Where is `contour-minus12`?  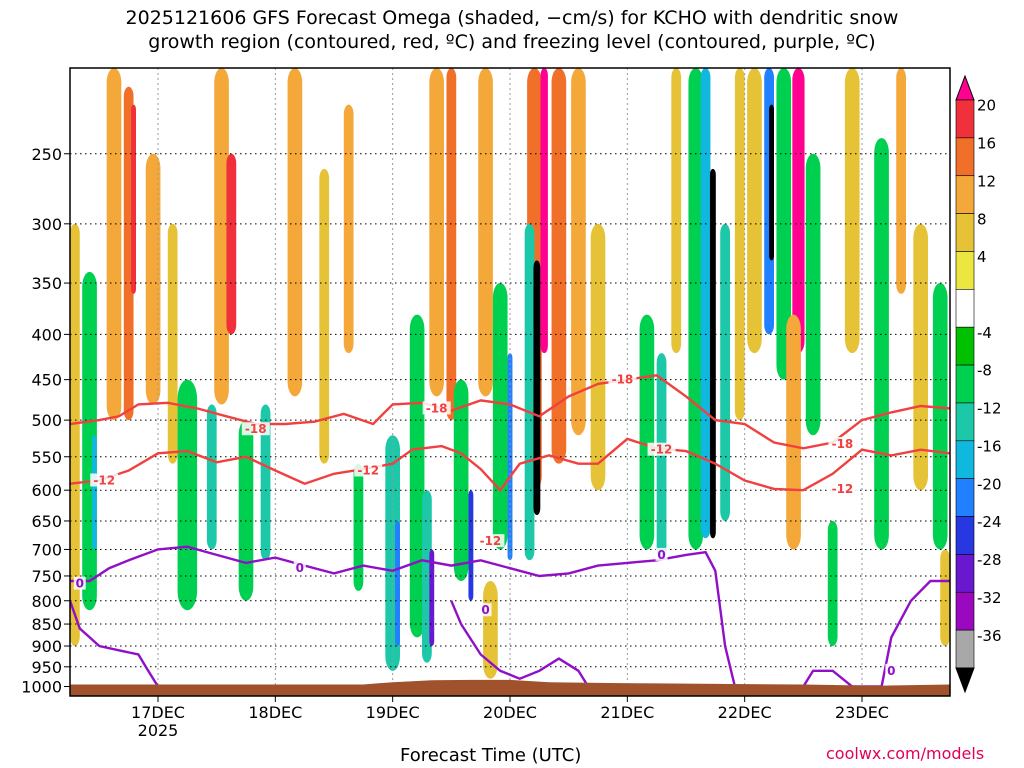 contour-minus12 is located at coordinates (510, 465).